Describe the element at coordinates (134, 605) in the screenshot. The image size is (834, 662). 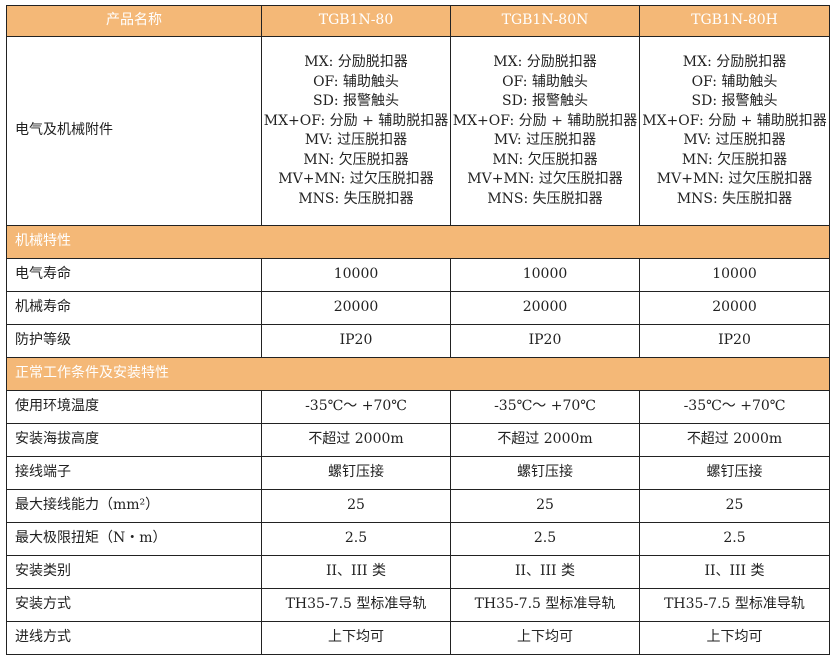
I see `row-label: 安装方式` at that location.